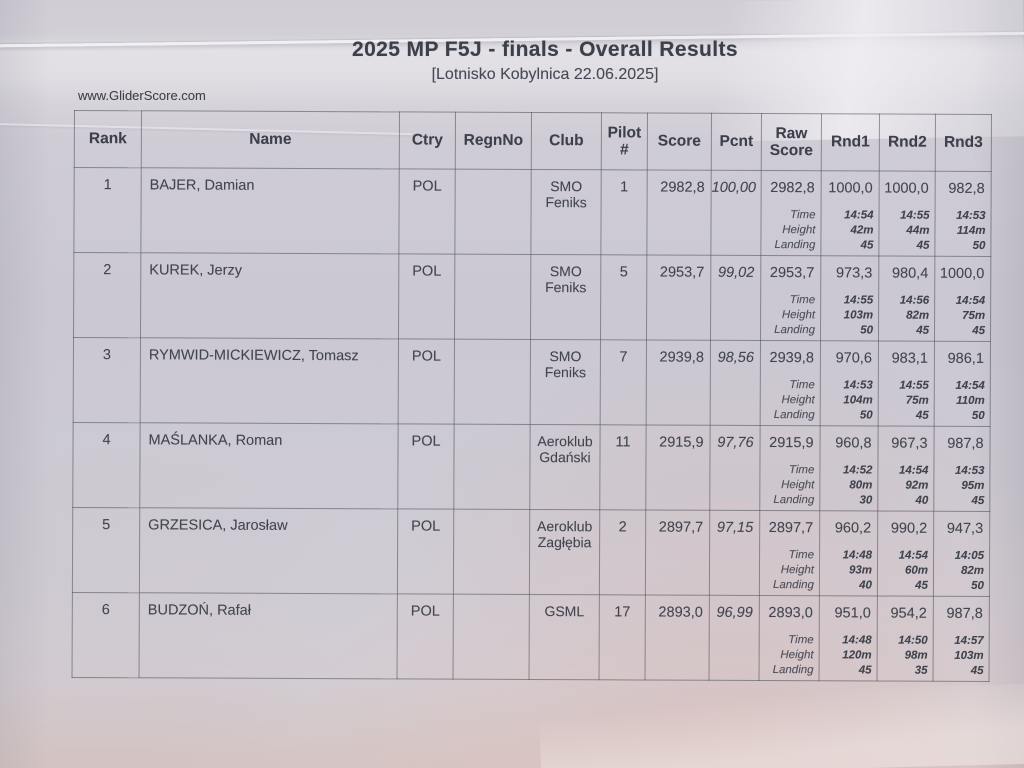  I want to click on cell-rnd1: 951,0 14:48 120m 45, so click(848, 638).